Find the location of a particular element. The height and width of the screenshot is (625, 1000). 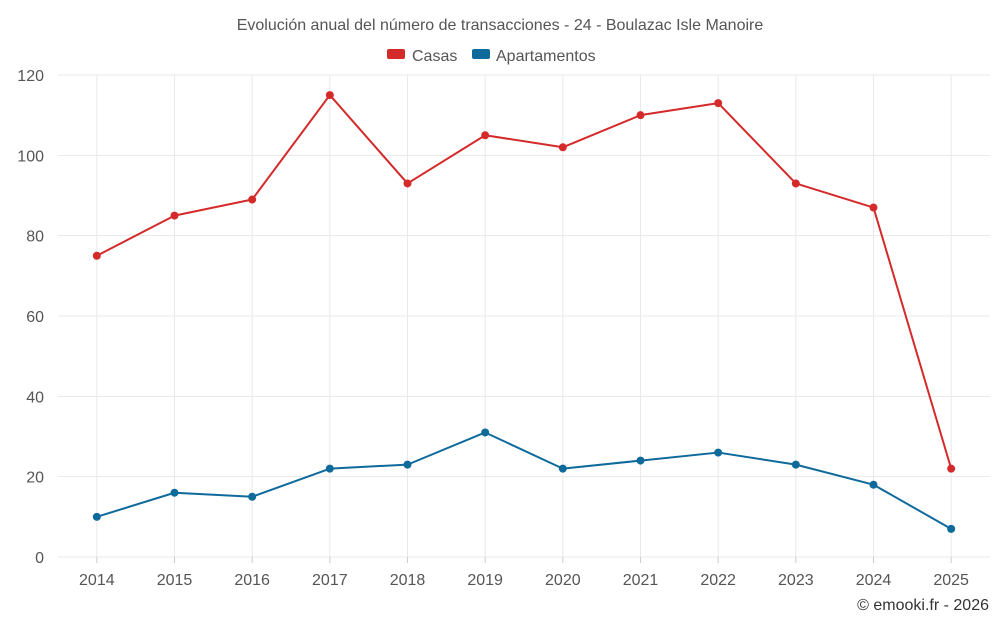

x-tick-label: 2020 is located at coordinates (563, 580).